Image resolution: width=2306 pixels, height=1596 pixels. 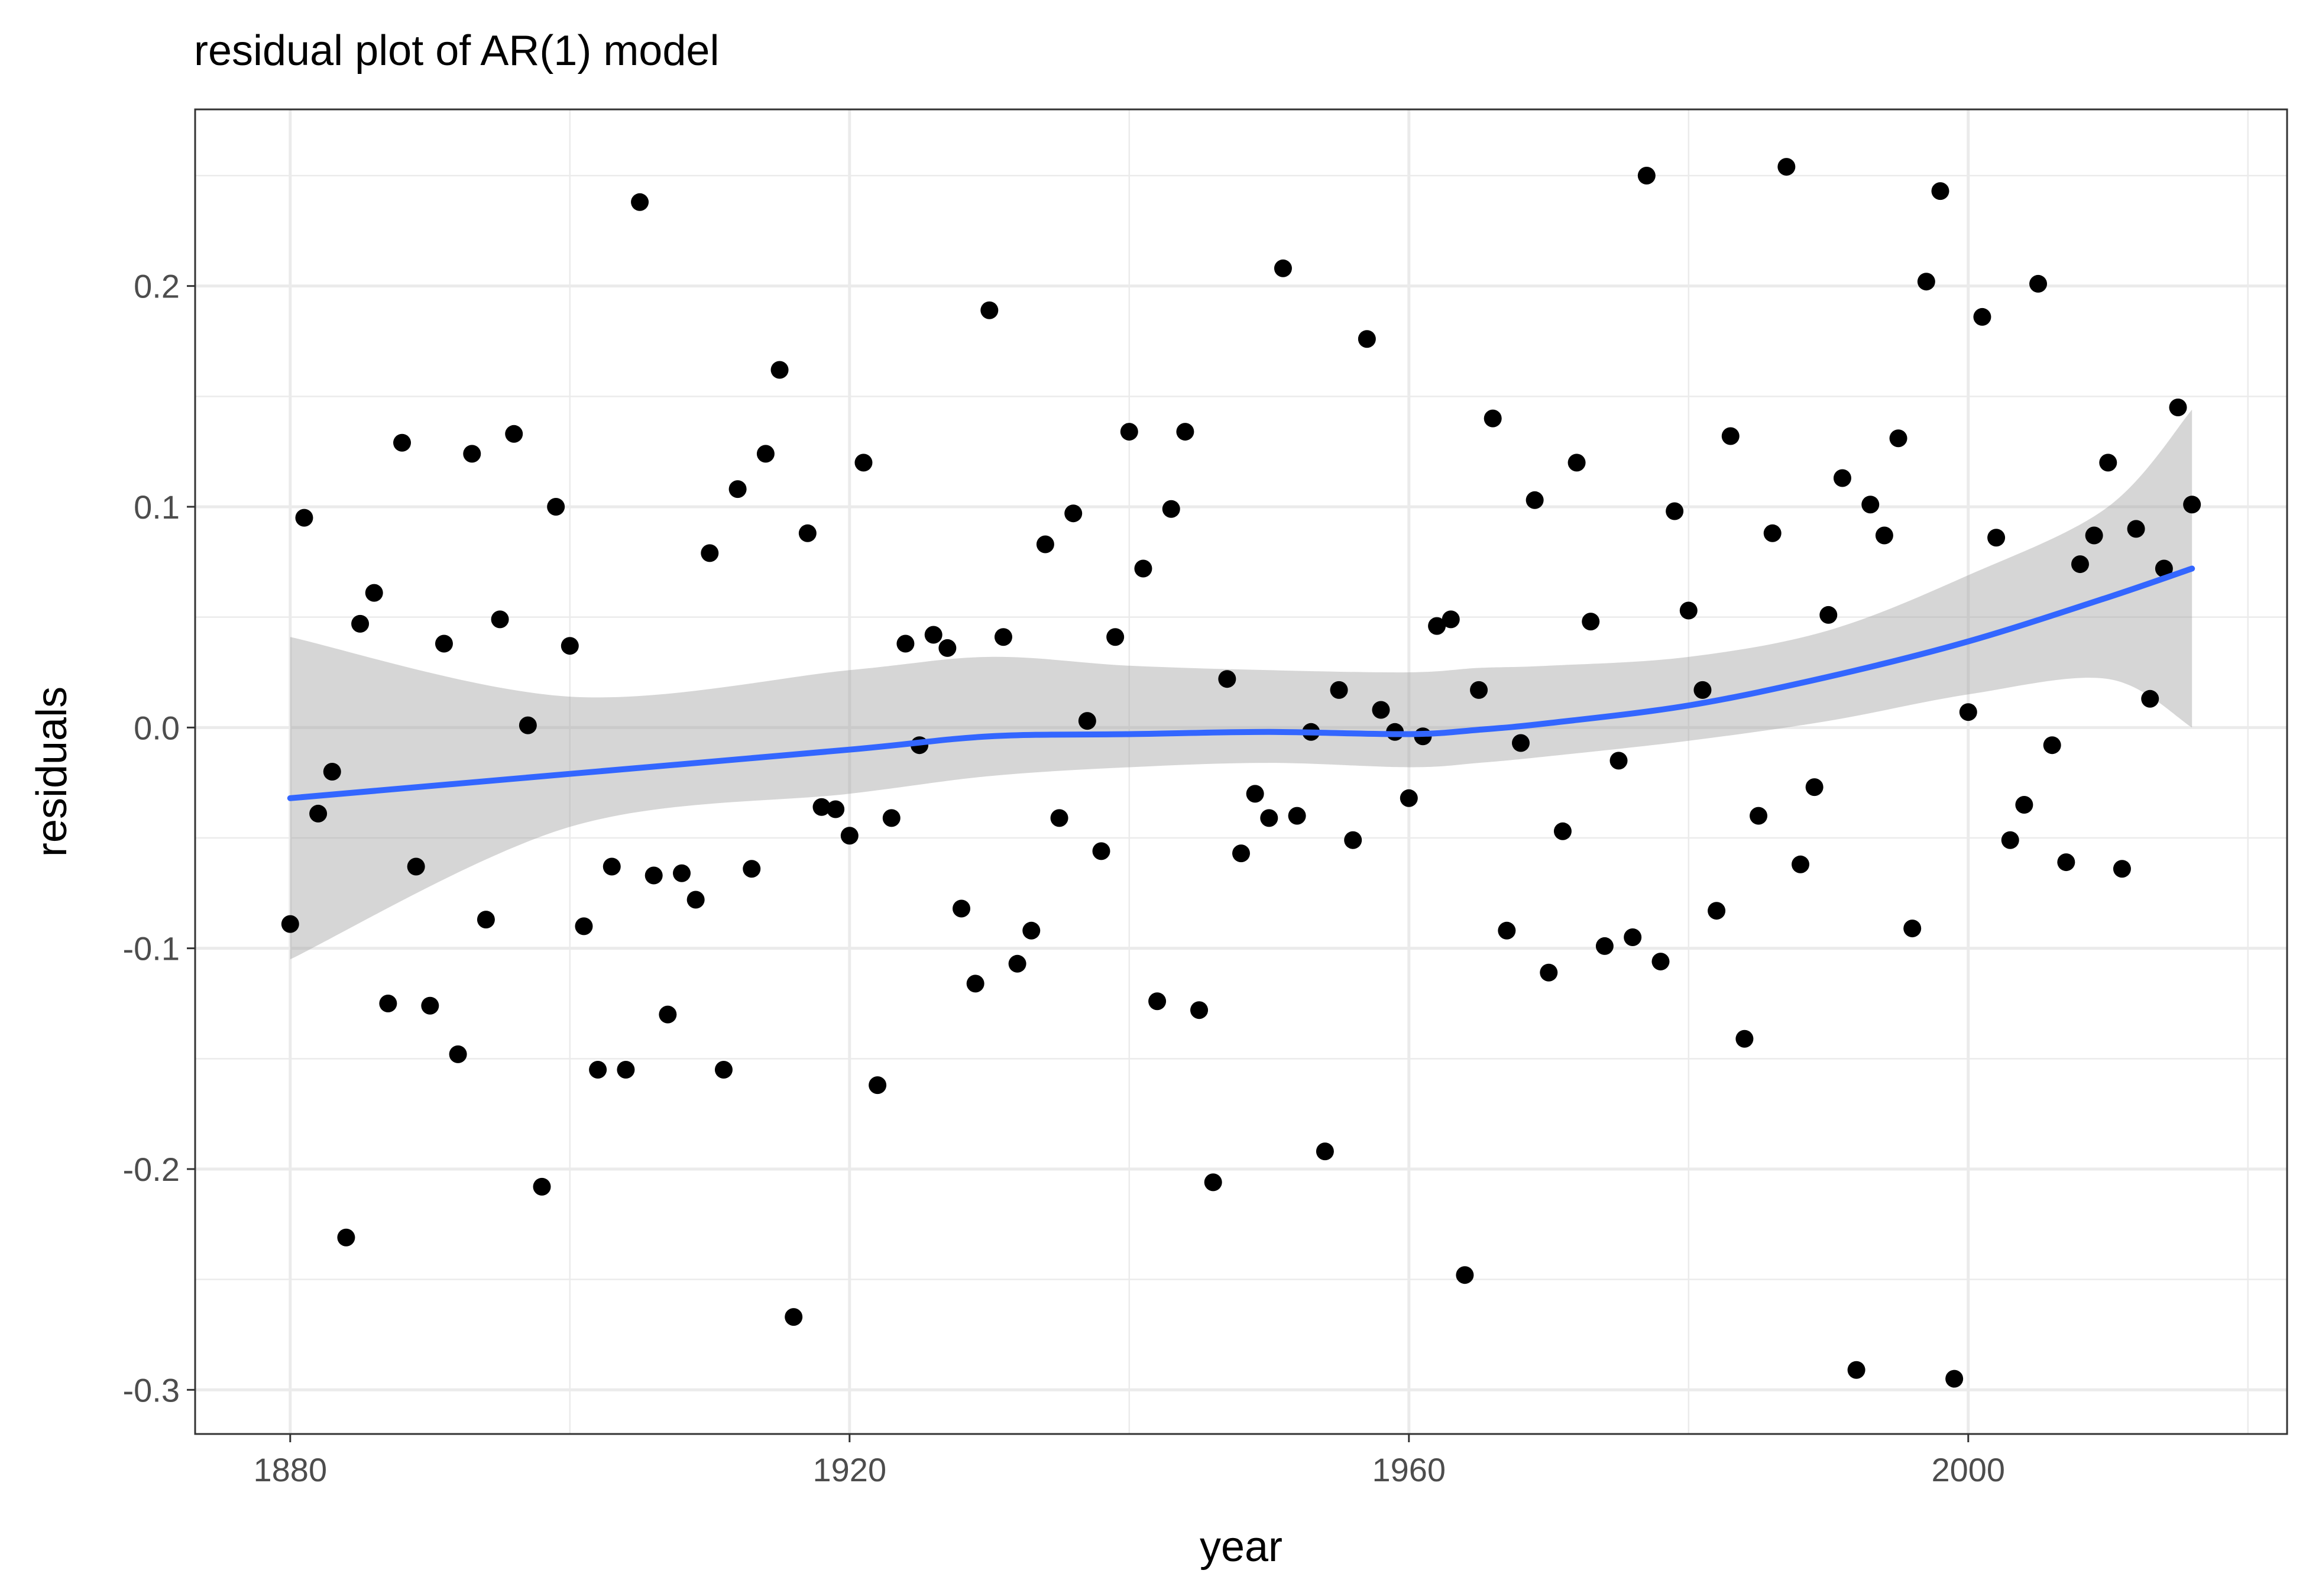 What do you see at coordinates (1241, 1547) in the screenshot?
I see `x-axis-label: year` at bounding box center [1241, 1547].